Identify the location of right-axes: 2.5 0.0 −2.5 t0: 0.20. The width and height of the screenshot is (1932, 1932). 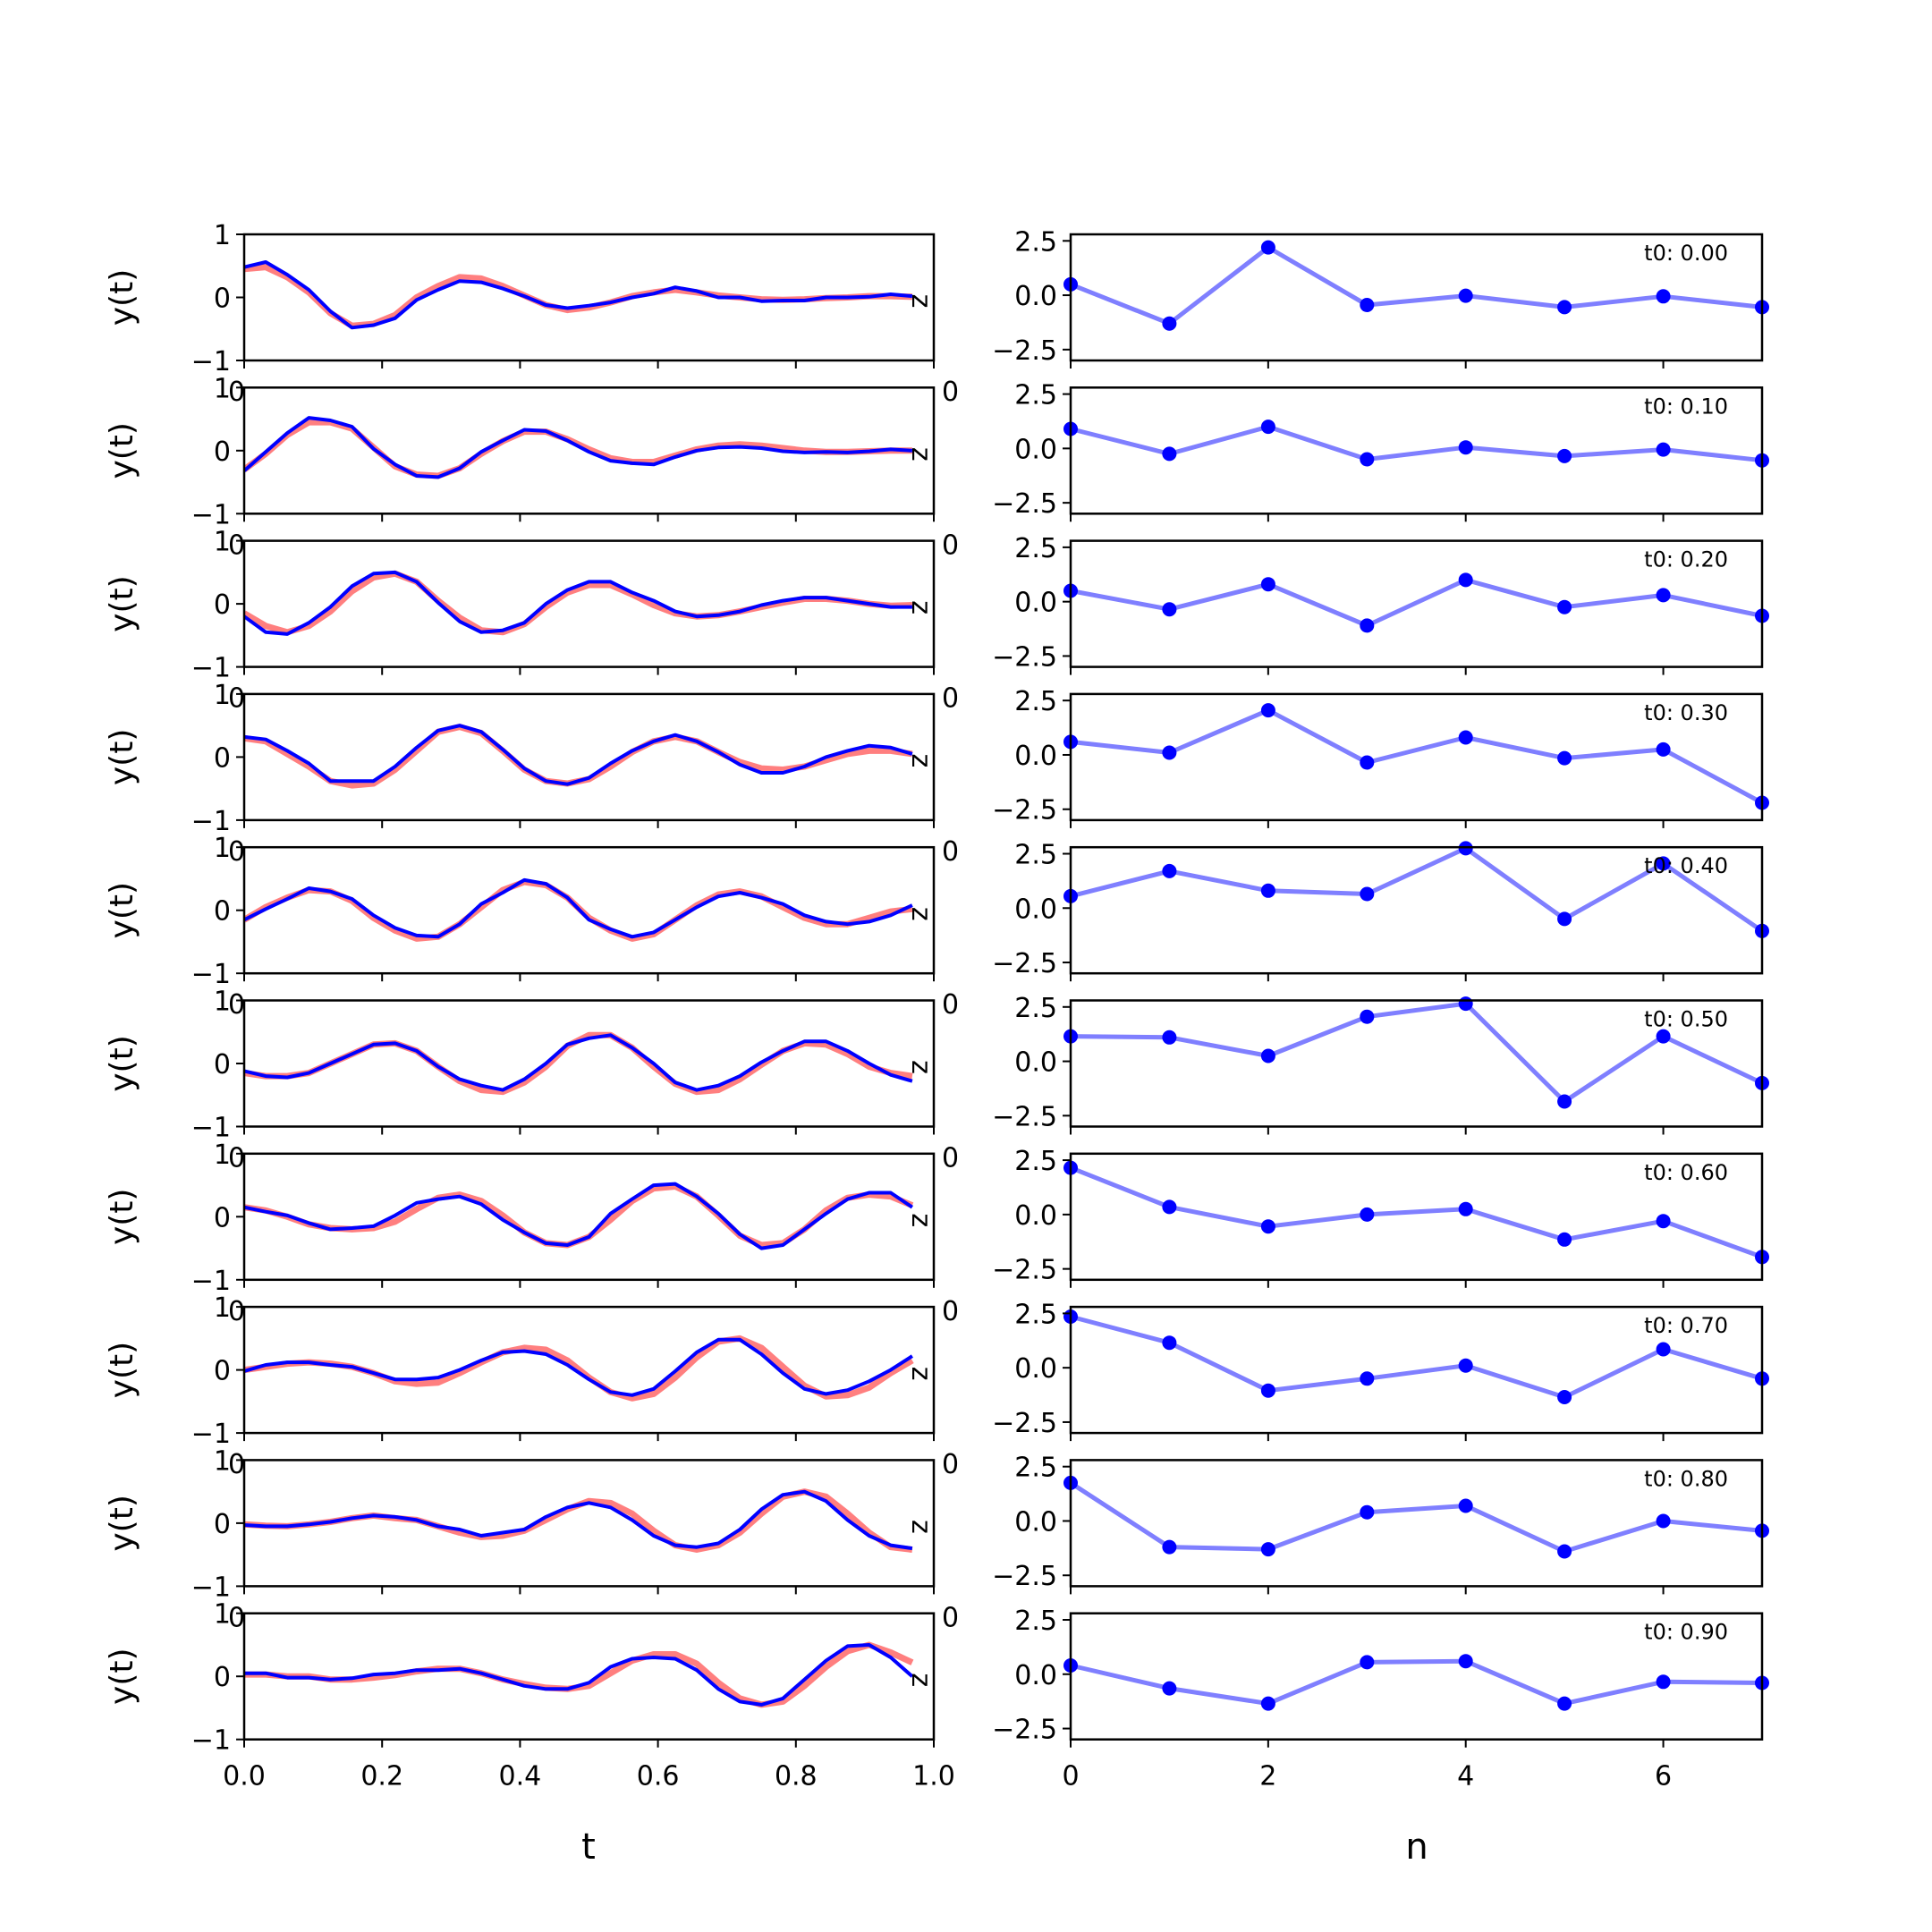
(1380, 604).